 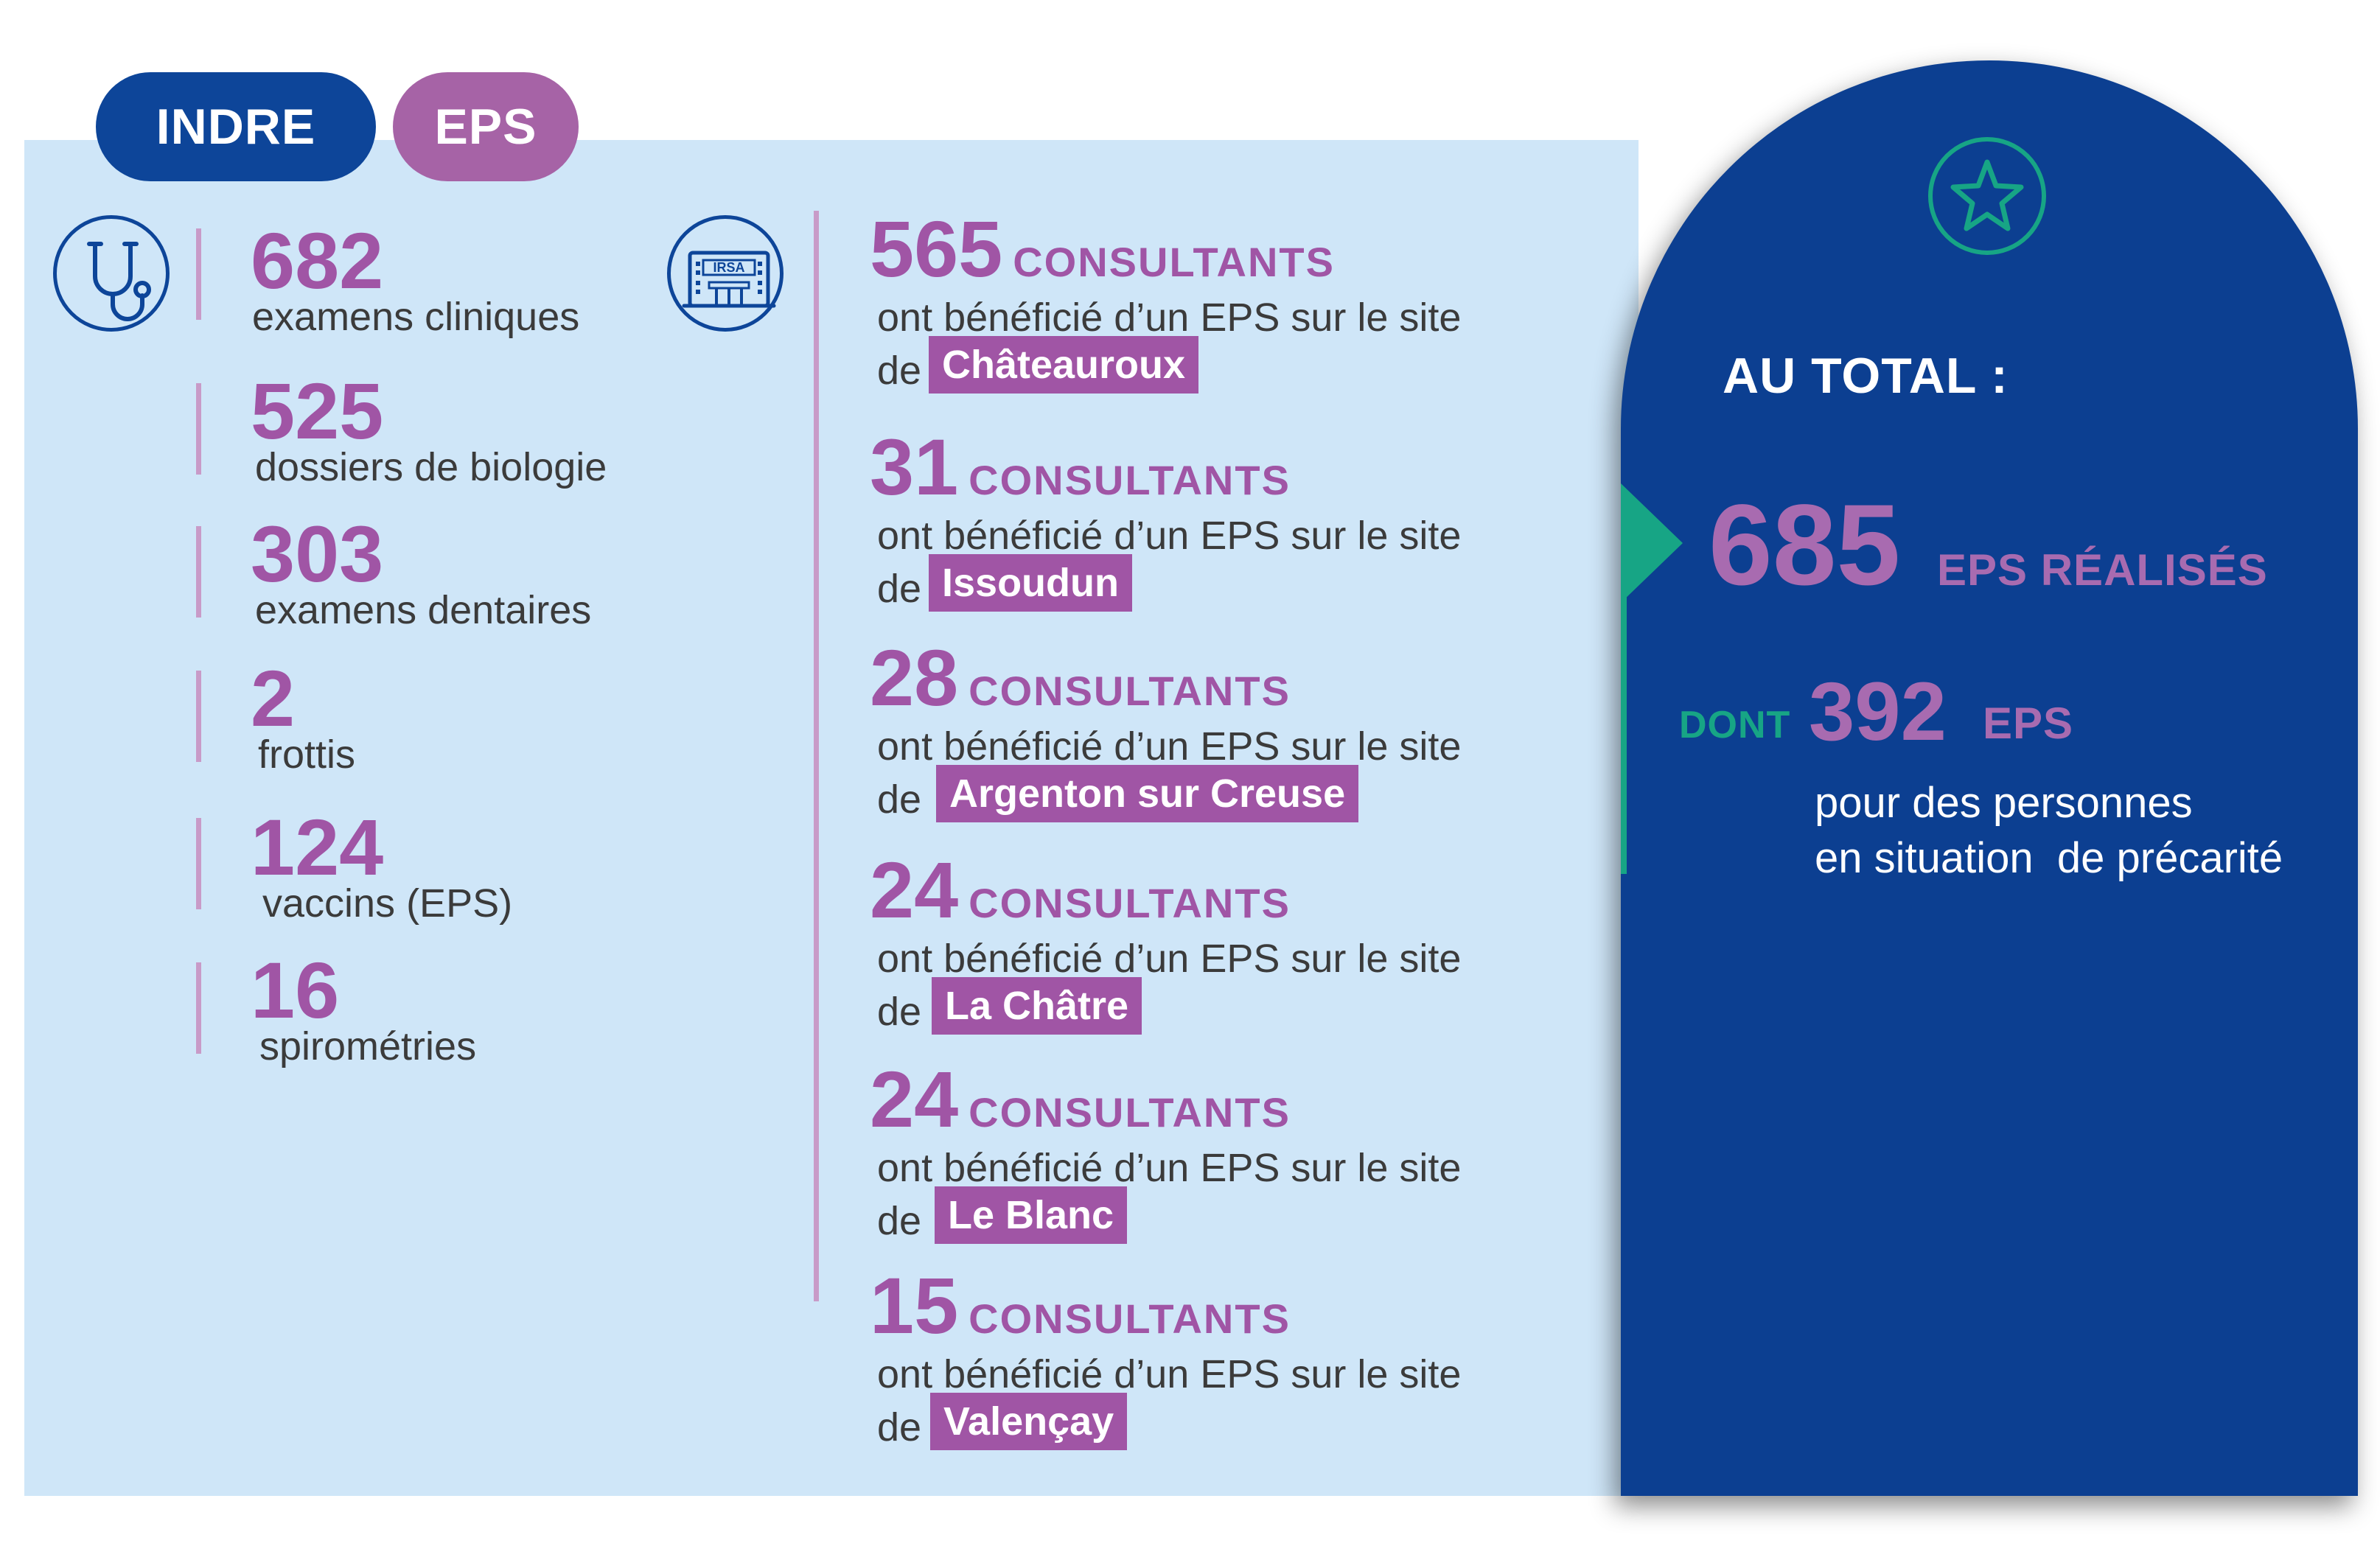 What do you see at coordinates (1031, 1215) in the screenshot?
I see `site-name-badge: Le Blanc` at bounding box center [1031, 1215].